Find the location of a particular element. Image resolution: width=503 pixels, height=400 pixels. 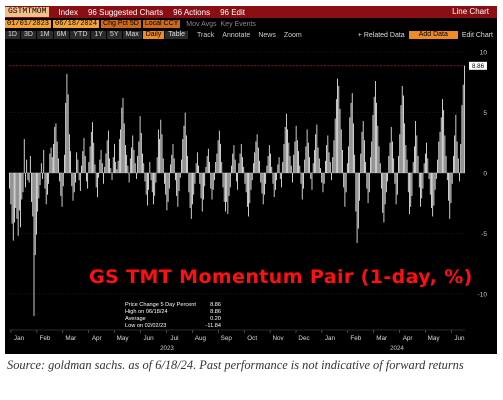

edit-chart-button: Edit Chart is located at coordinates (477, 35).